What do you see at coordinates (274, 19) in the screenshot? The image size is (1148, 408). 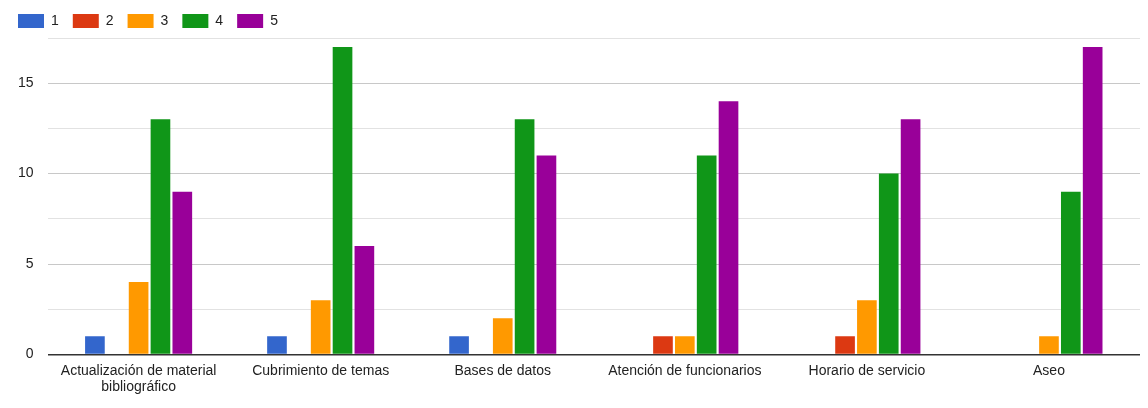 I see `legend-label: 5` at bounding box center [274, 19].